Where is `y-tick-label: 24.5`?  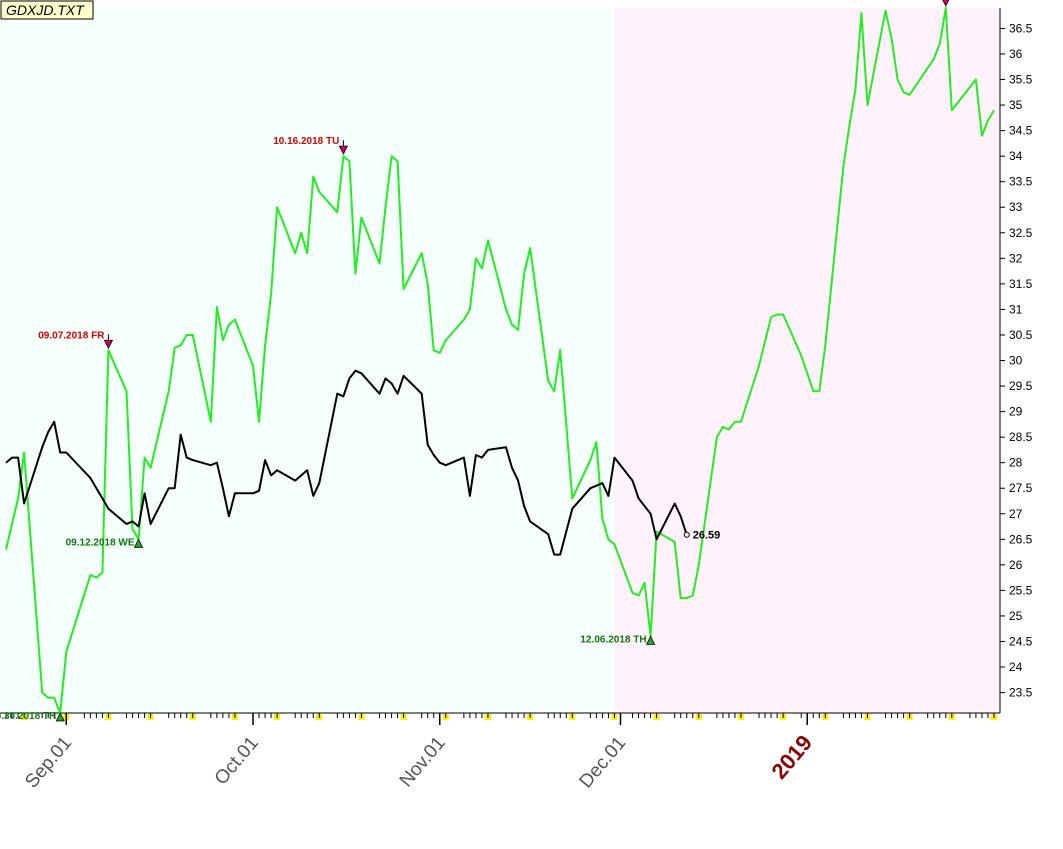
y-tick-label: 24.5 is located at coordinates (1021, 641).